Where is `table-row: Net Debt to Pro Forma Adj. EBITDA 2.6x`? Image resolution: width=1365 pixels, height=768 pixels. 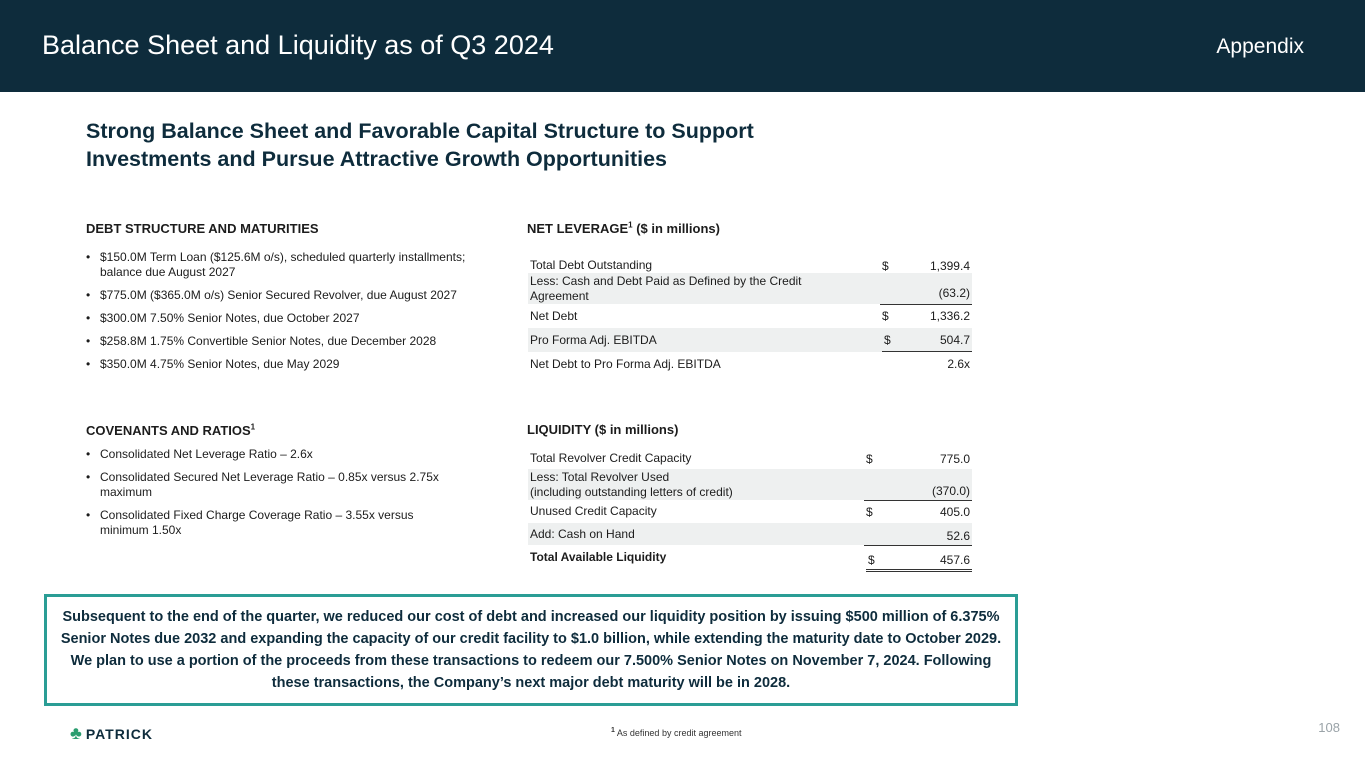
table-row: Net Debt to Pro Forma Adj. EBITDA 2.6x is located at coordinates (750, 364).